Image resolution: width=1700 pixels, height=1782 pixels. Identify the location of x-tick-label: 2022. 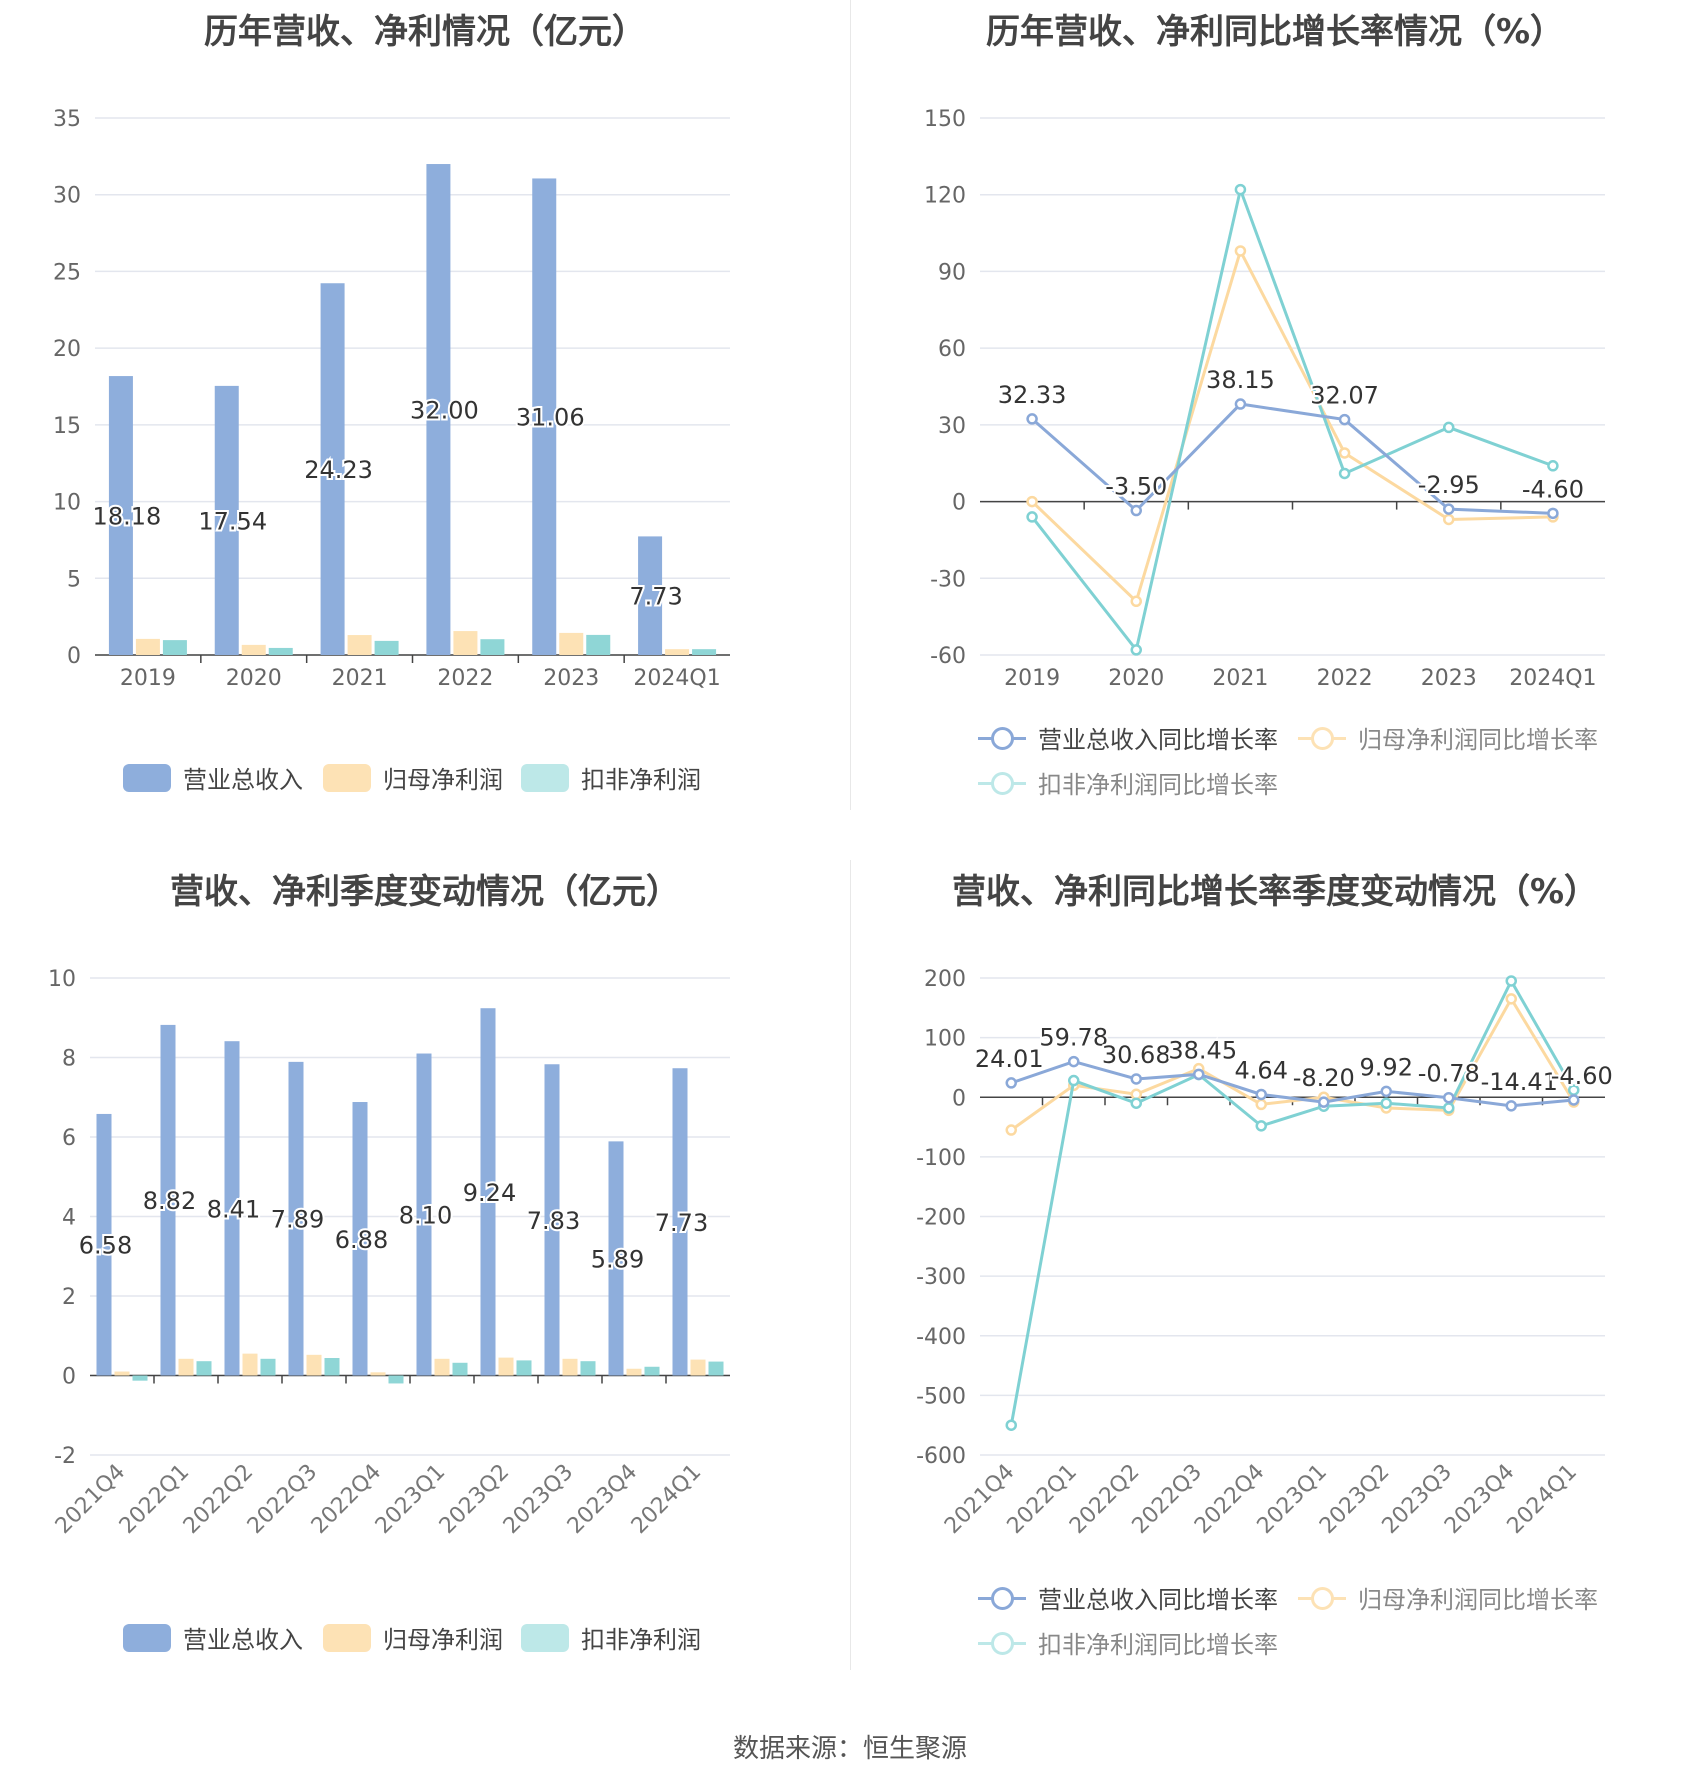
(1345, 678).